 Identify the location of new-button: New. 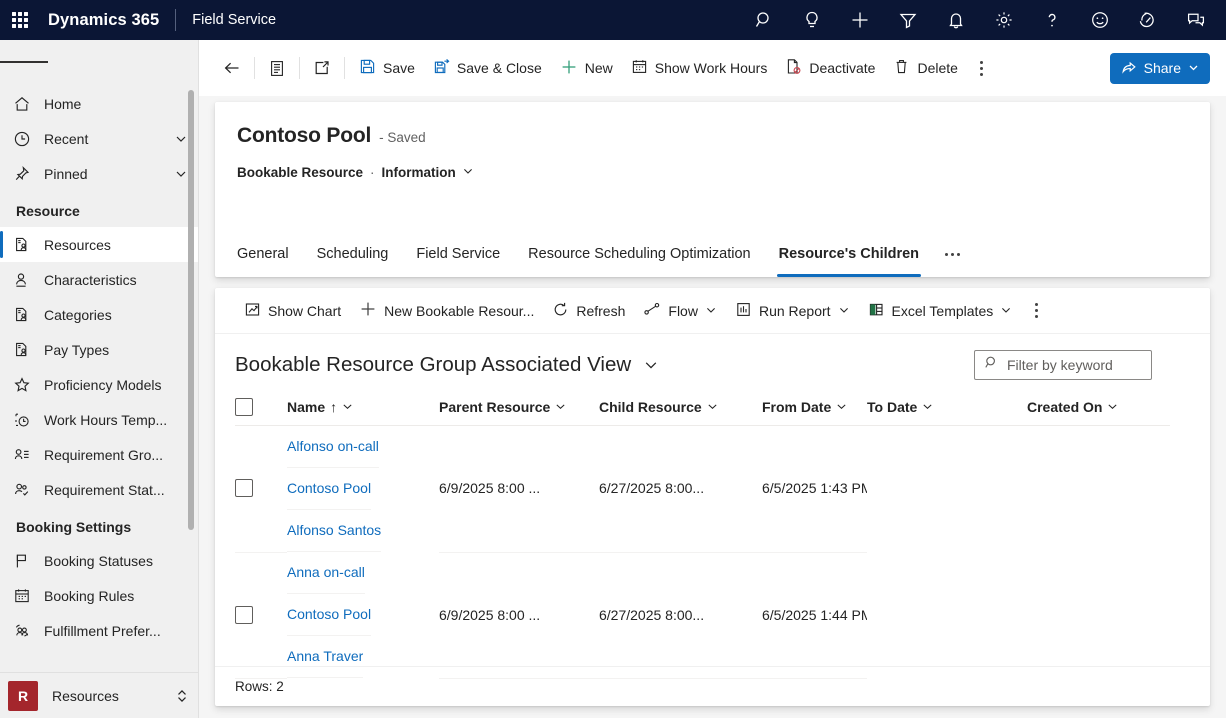
(586, 68).